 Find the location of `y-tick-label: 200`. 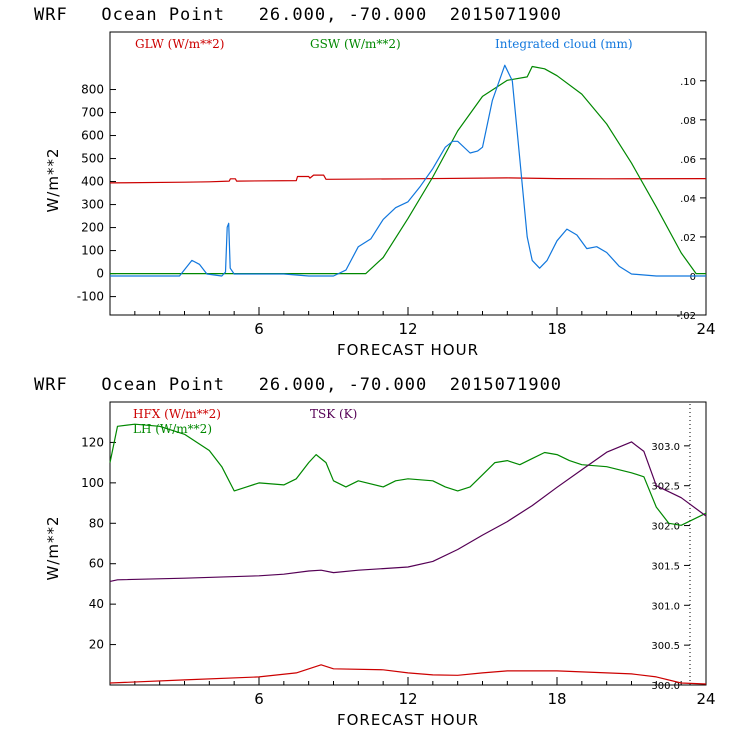

y-tick-label: 200 is located at coordinates (92, 228).